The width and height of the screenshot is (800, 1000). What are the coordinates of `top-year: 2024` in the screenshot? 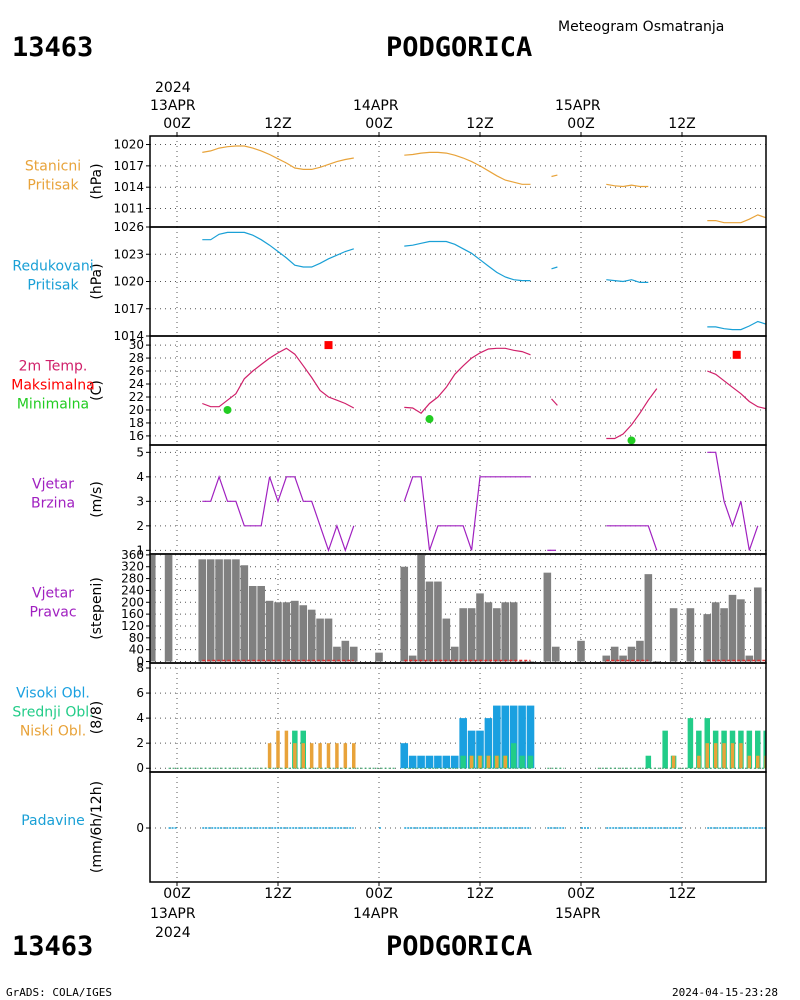 It's located at (173, 88).